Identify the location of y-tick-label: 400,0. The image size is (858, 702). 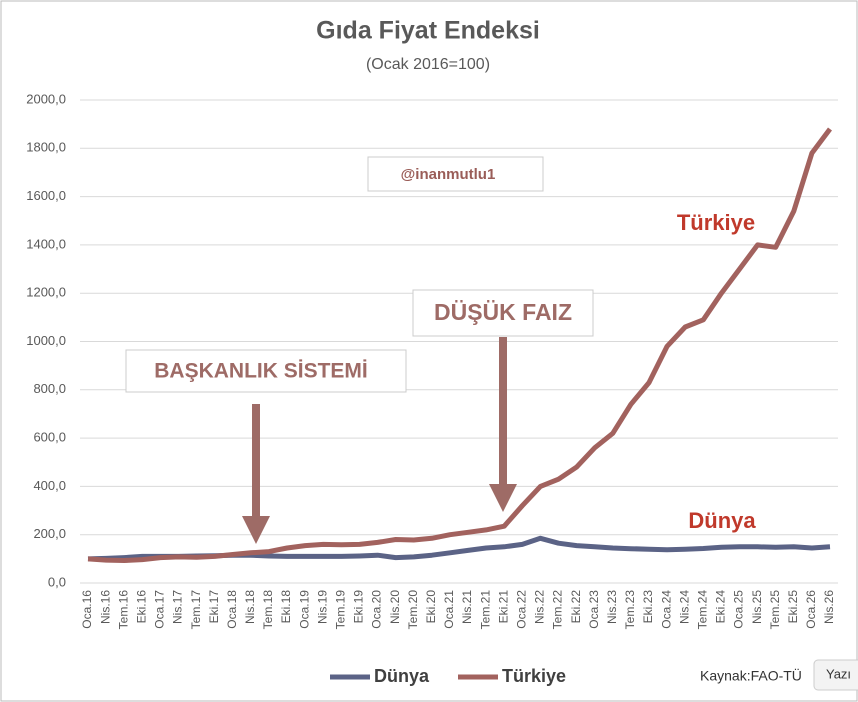
(49, 485).